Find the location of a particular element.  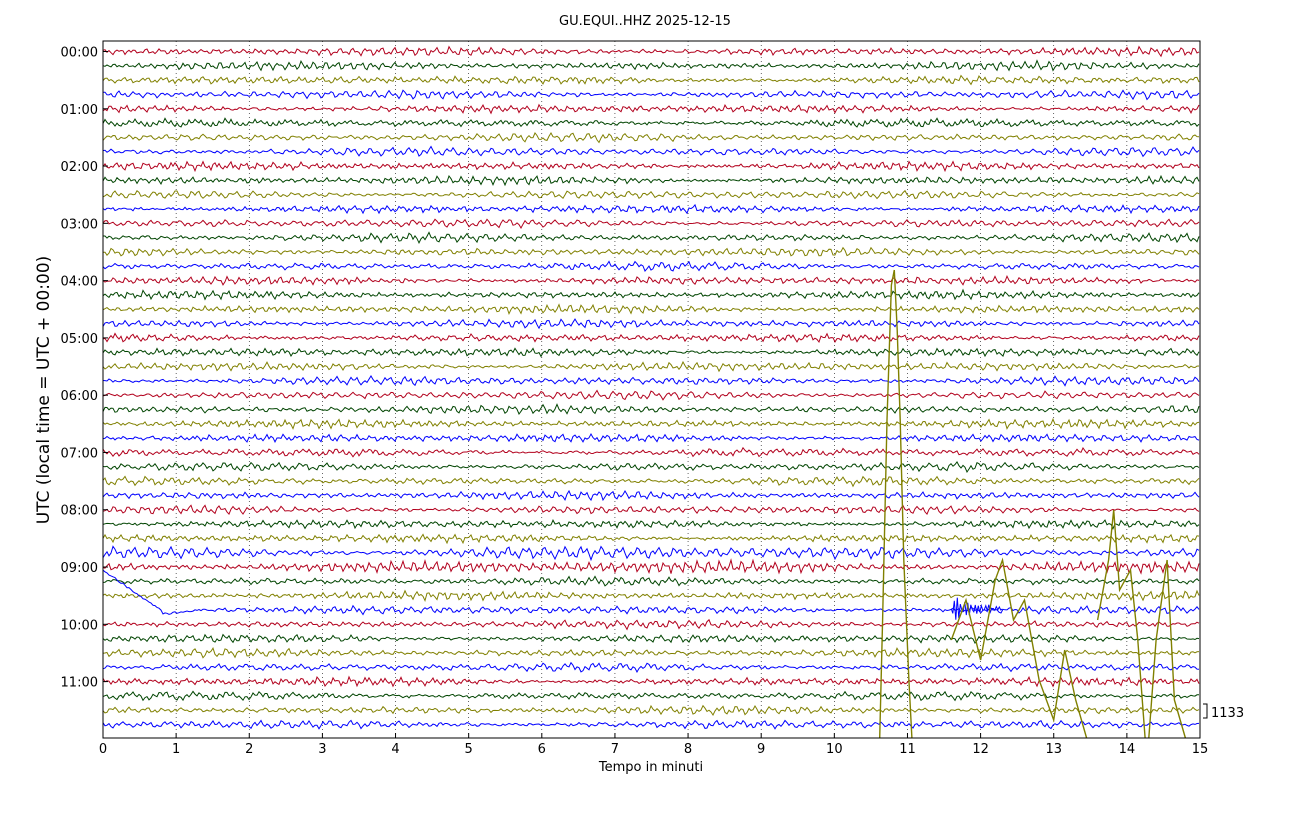

x-axis-label: Tempo in minuti is located at coordinates (650, 767).